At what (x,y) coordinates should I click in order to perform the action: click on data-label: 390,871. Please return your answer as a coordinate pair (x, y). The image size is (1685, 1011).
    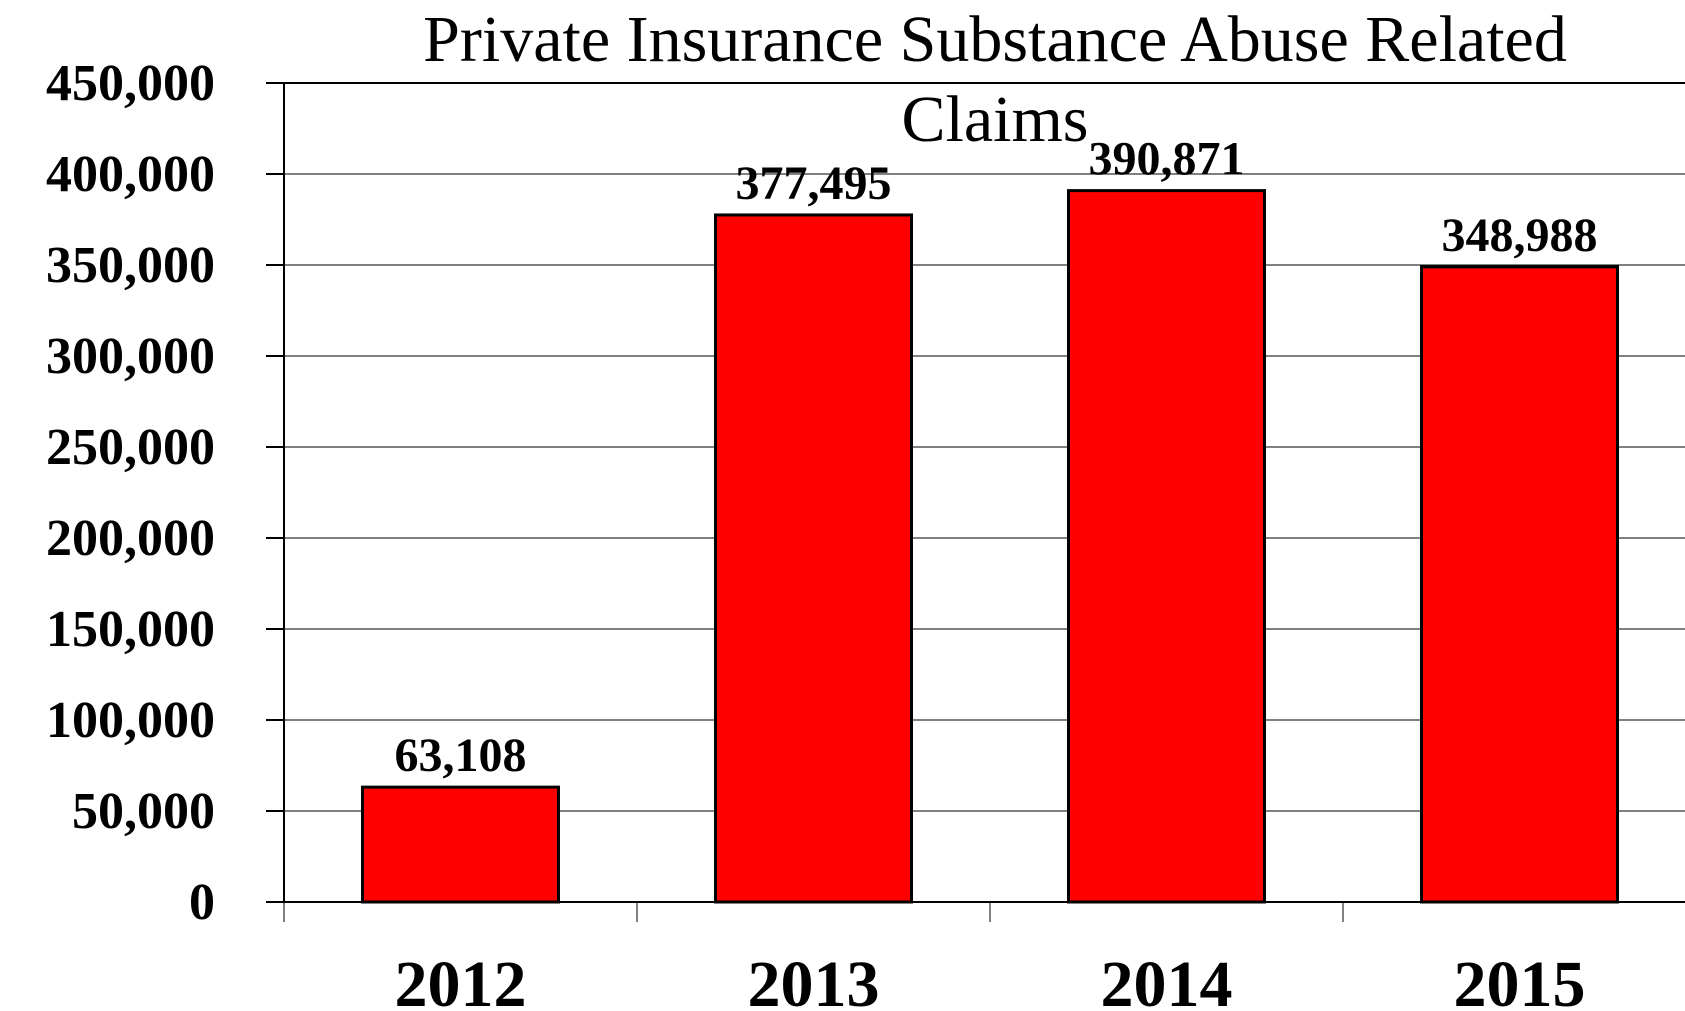
    Looking at the image, I should click on (1167, 159).